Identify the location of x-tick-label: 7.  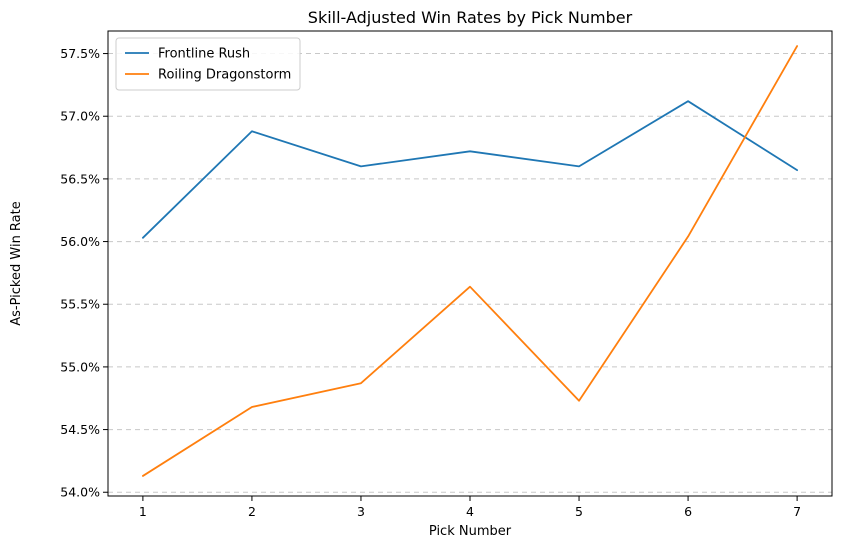
(797, 511).